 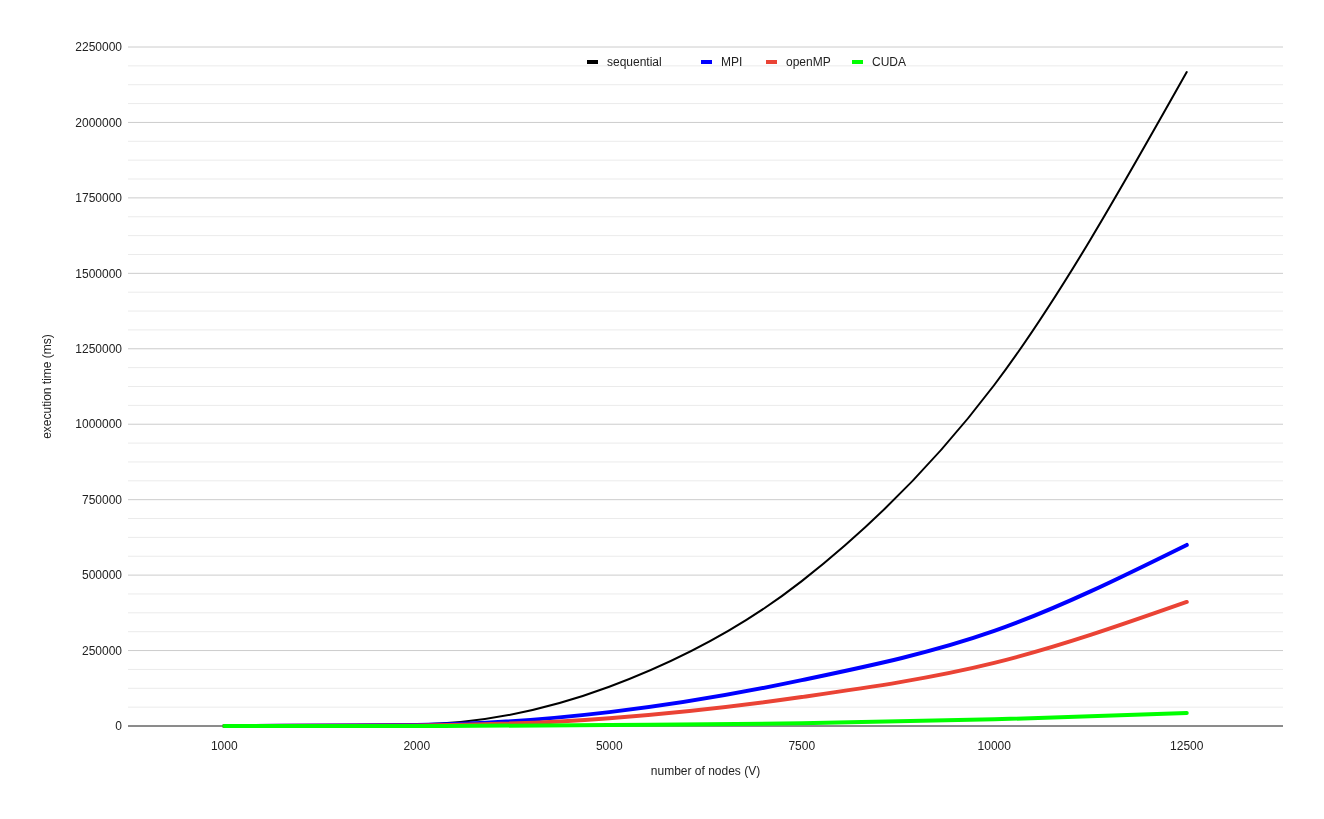 What do you see at coordinates (99, 198) in the screenshot?
I see `y-tick-label: 1750000` at bounding box center [99, 198].